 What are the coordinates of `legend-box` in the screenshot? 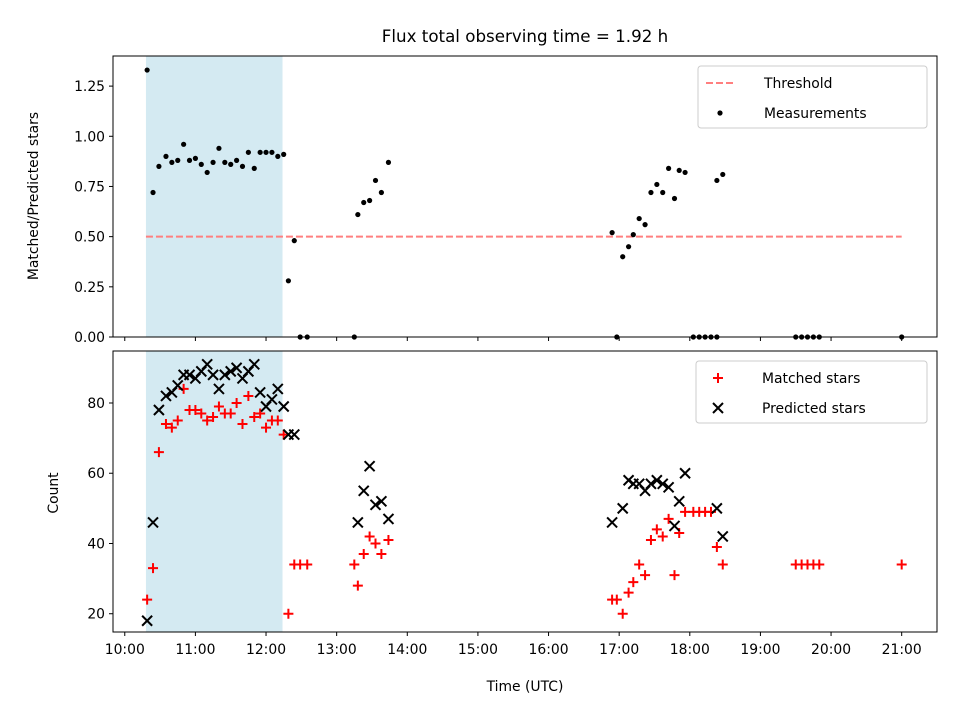 It's located at (812, 97).